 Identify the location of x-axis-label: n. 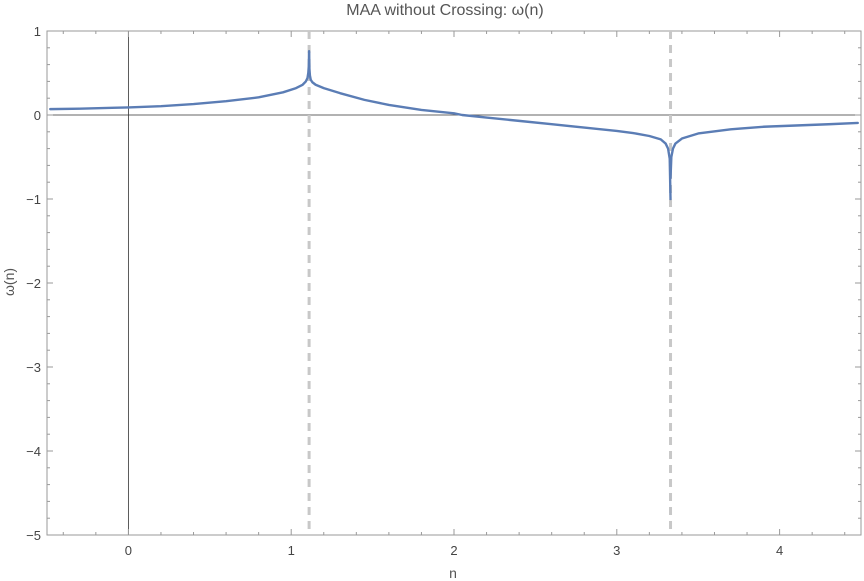
(453, 573).